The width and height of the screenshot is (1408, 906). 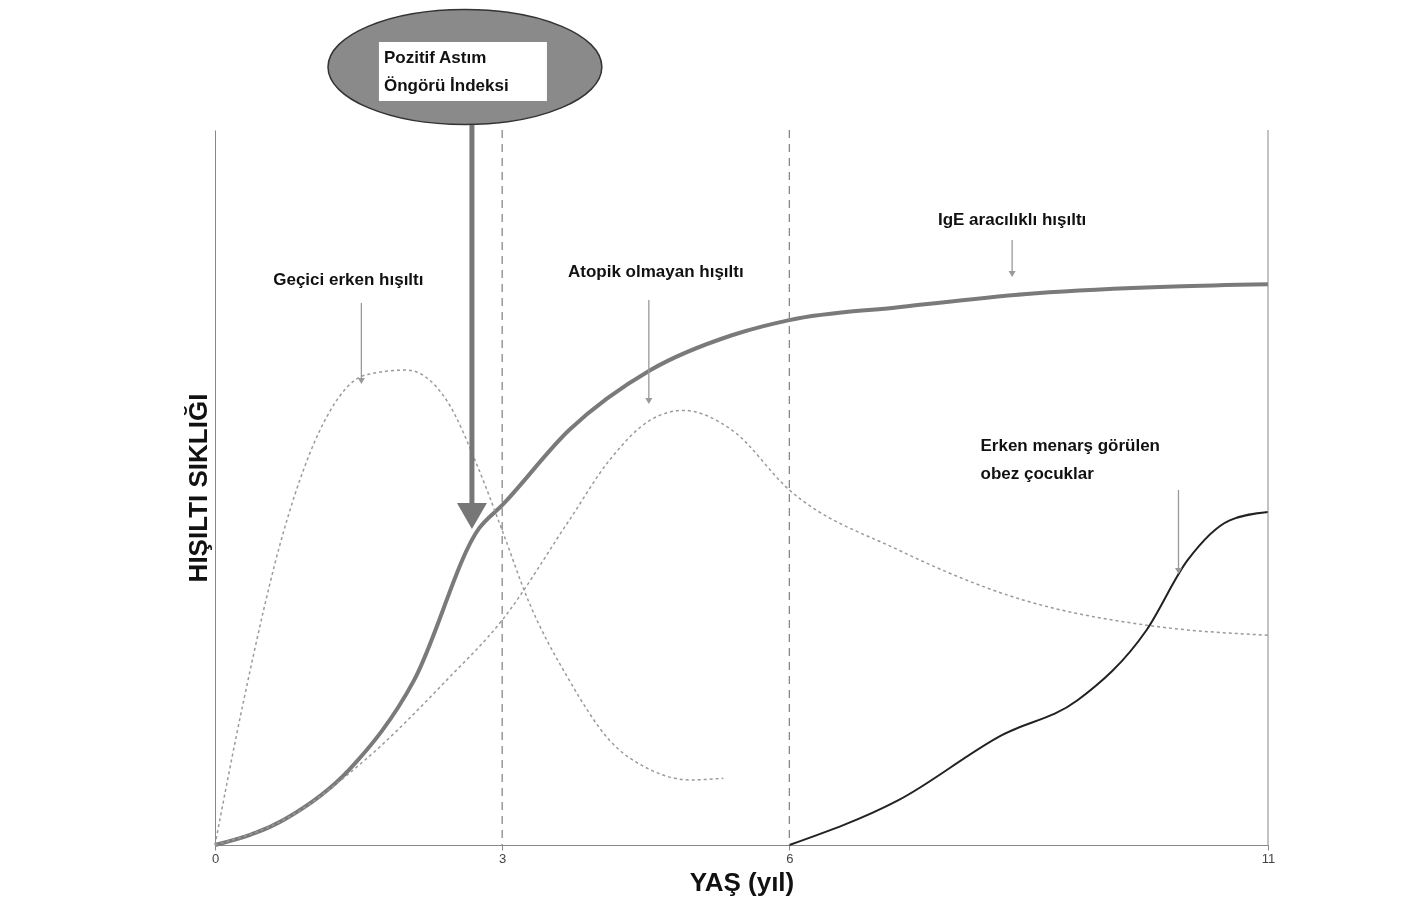 What do you see at coordinates (215, 858) in the screenshot?
I see `x-tick-label: 0` at bounding box center [215, 858].